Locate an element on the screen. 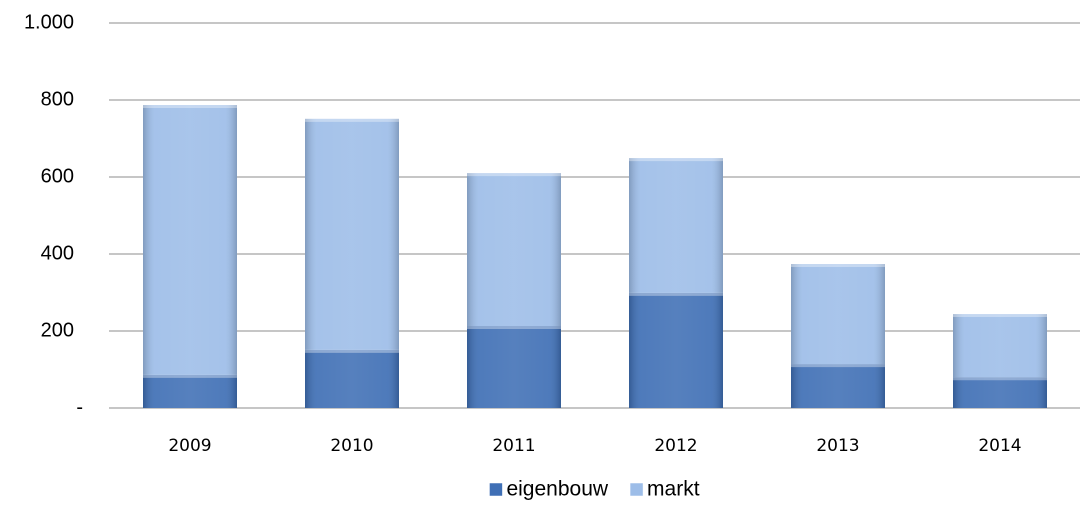 Image resolution: width=1081 pixels, height=514 pixels. x-tick-label: 2009 is located at coordinates (189, 446).